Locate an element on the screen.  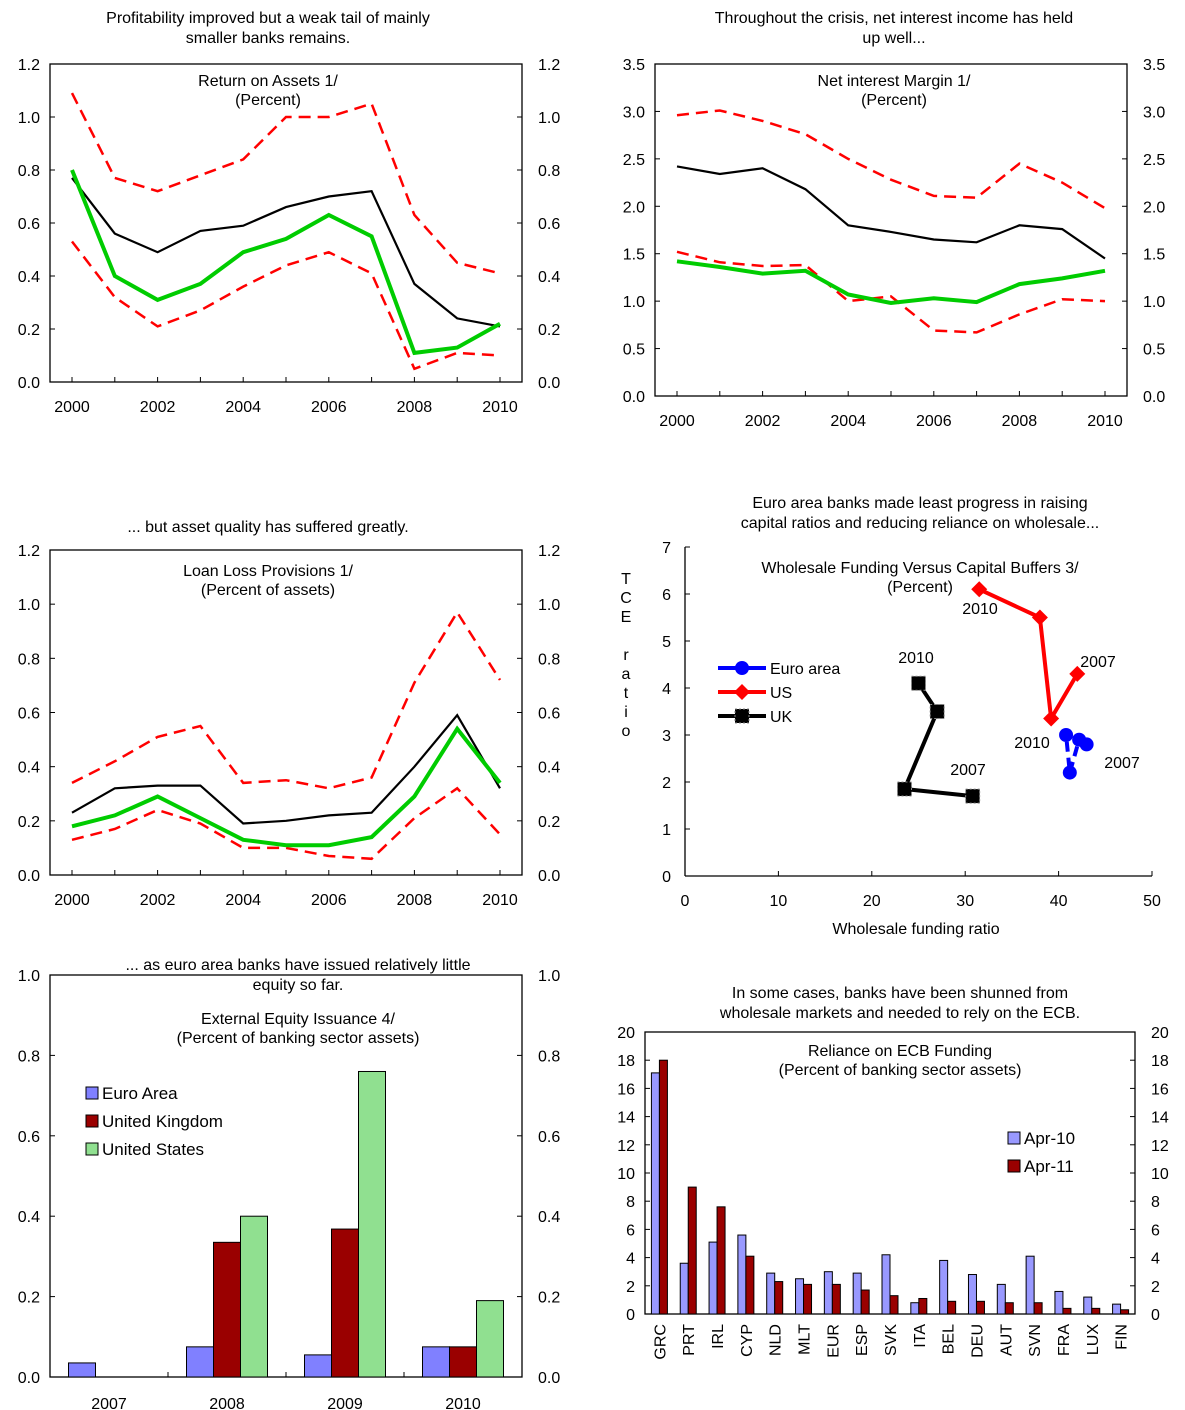
chart-title: (Percent of banking sector assets) is located at coordinates (298, 1038).